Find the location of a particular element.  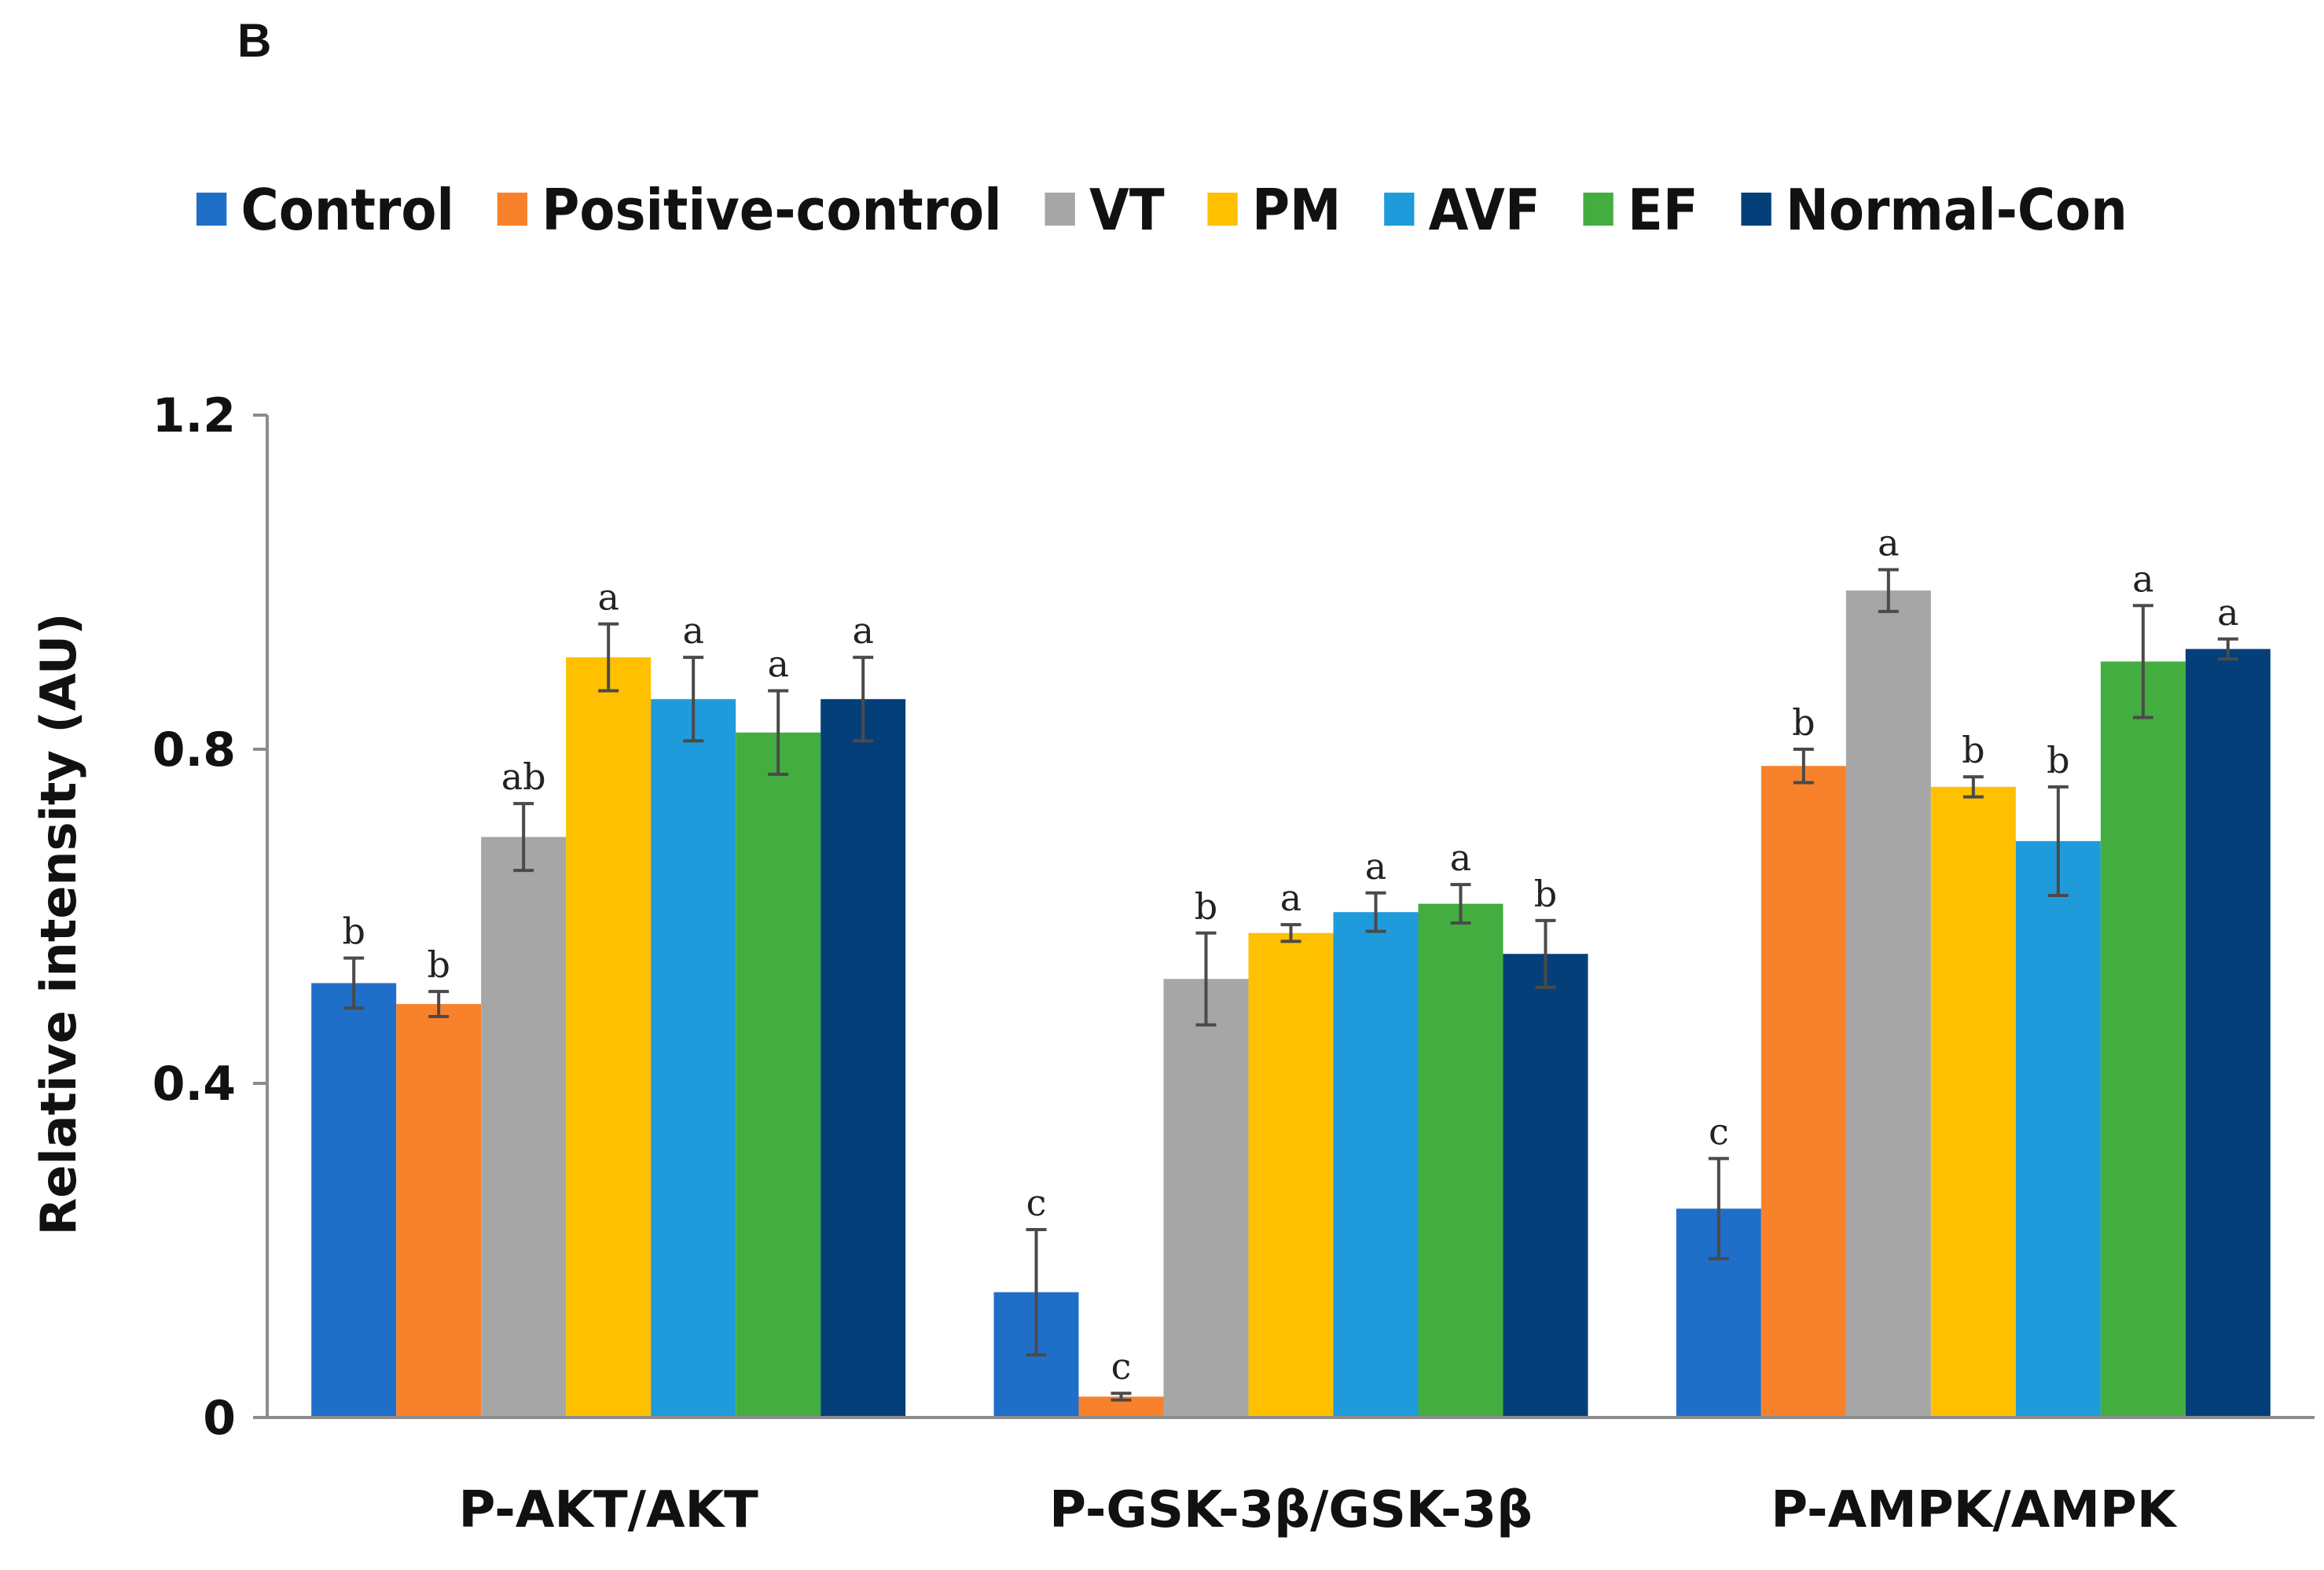

x-category-label: P-AKT/AKT is located at coordinates (609, 1510).